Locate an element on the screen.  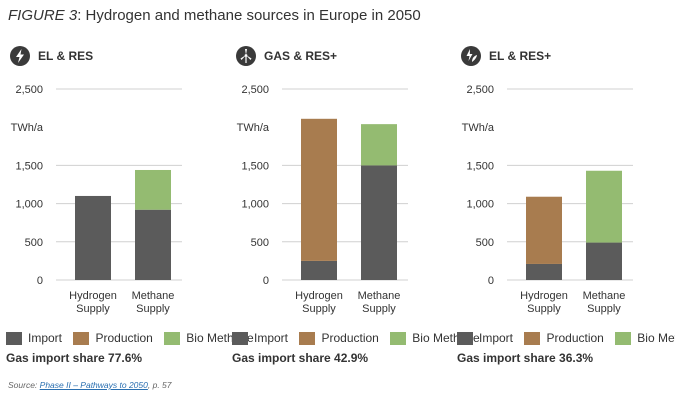
scenario-title: EL & RES is located at coordinates (66, 56).